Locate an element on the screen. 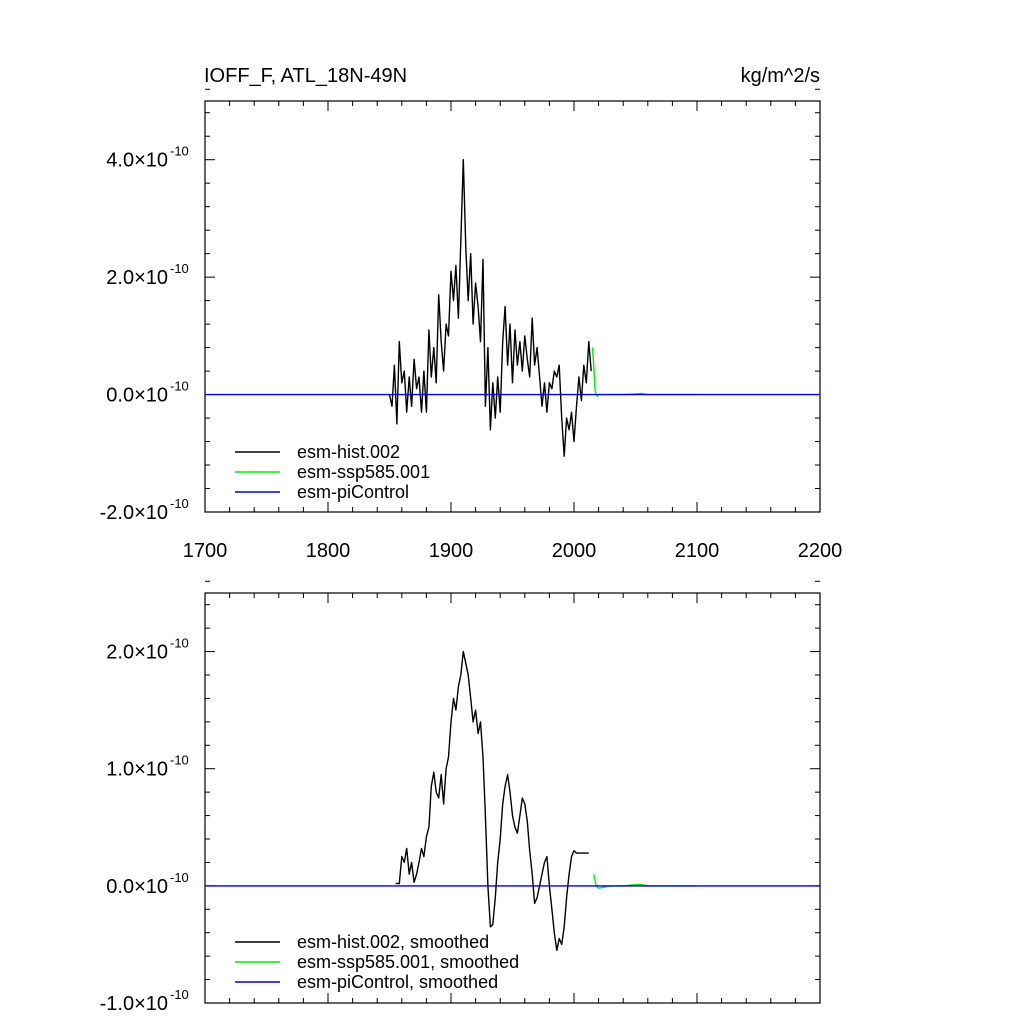  x-tick-label: 1800 is located at coordinates (328, 551).